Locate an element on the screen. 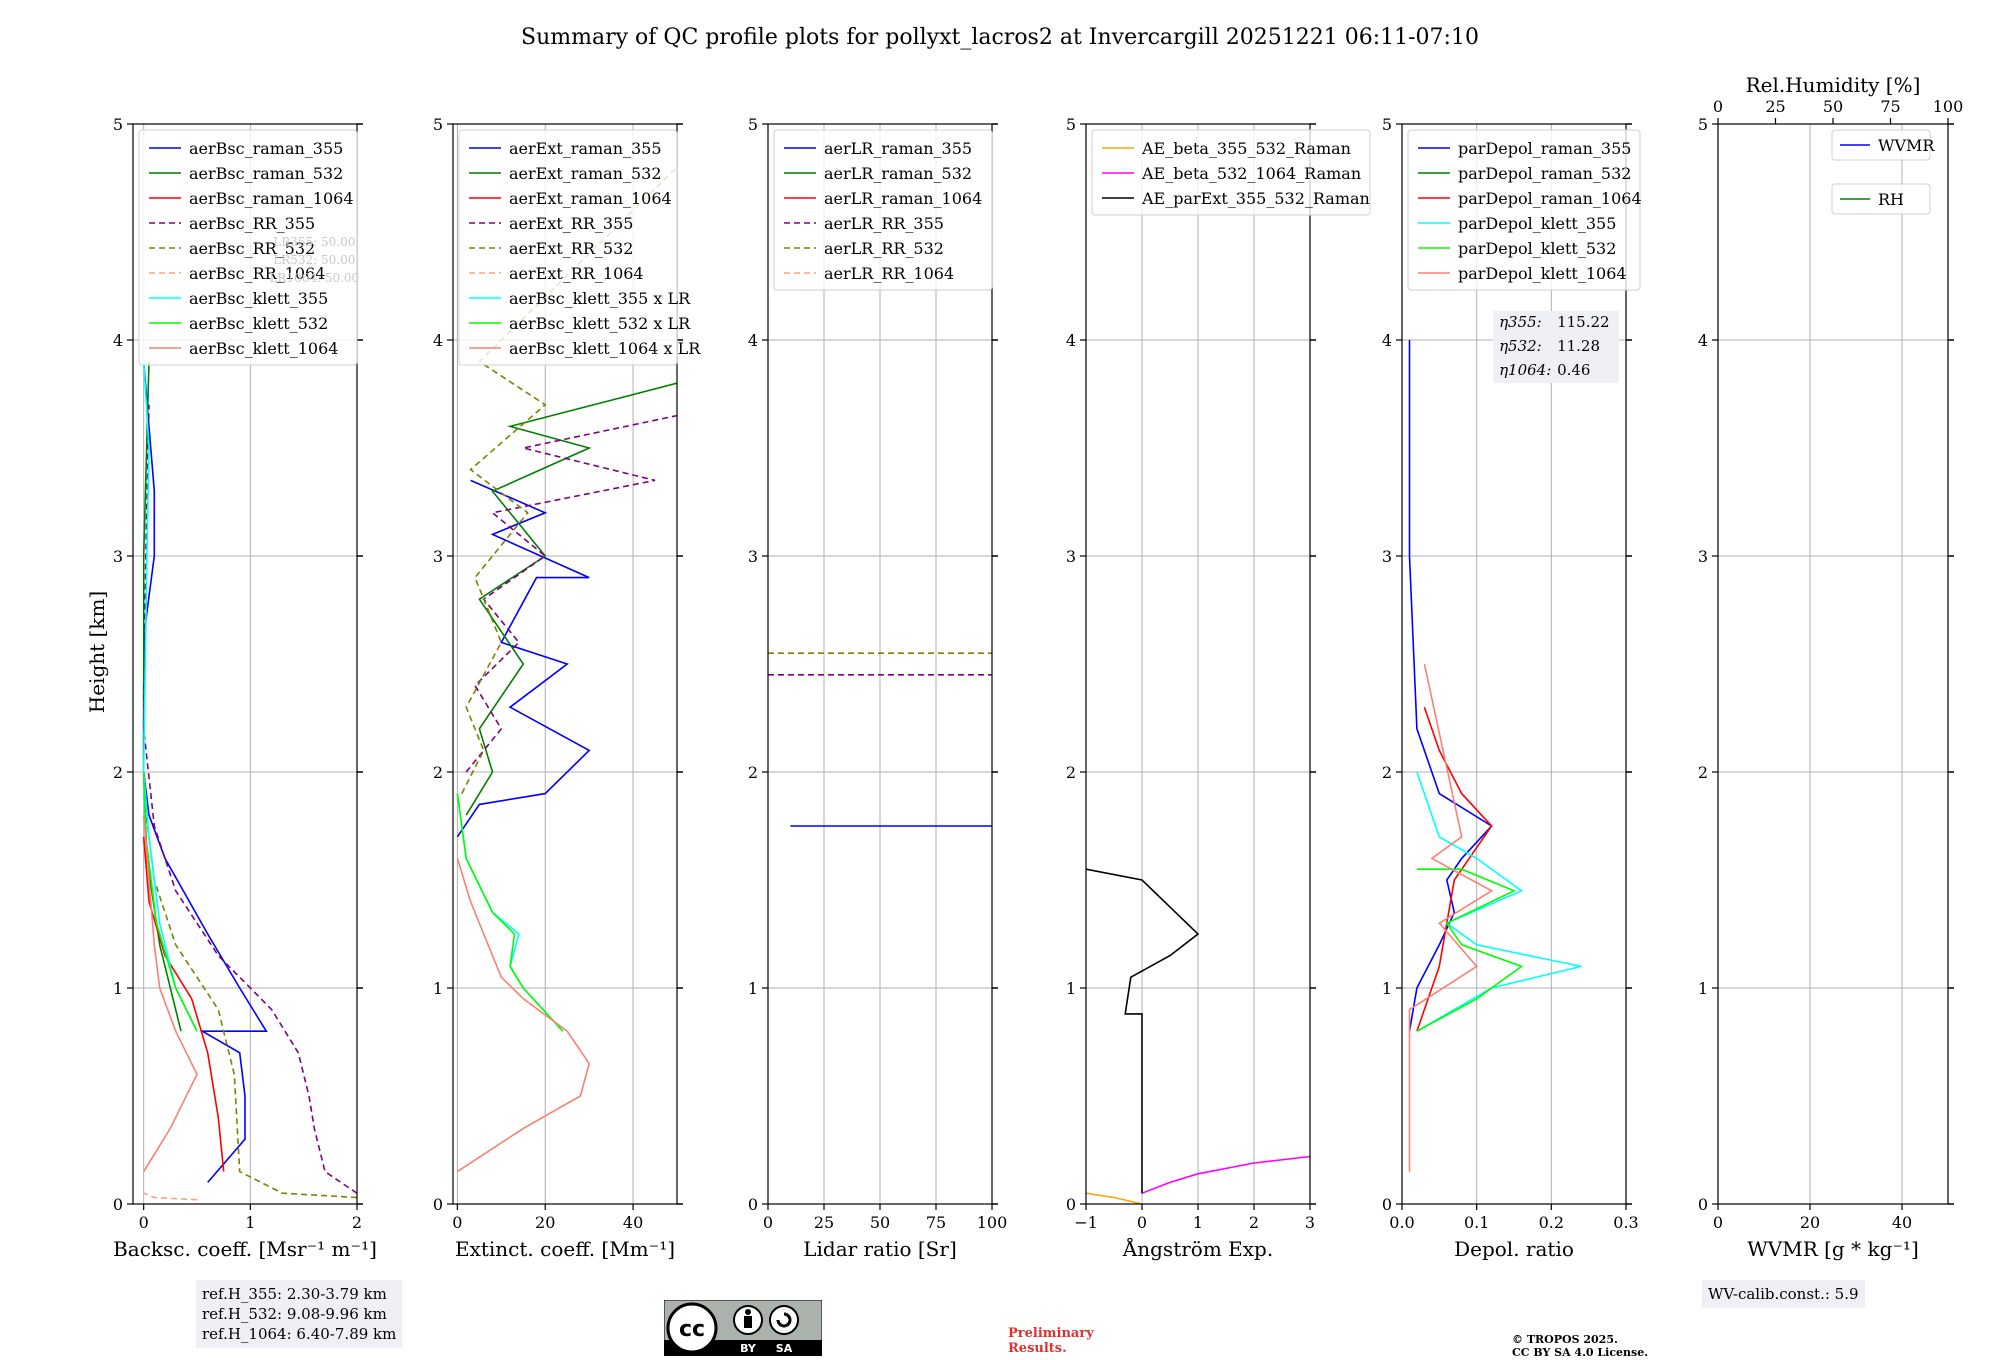 Image resolution: width=2000 pixels, height=1360 pixels. legend-label-RH: RH is located at coordinates (1891, 199).